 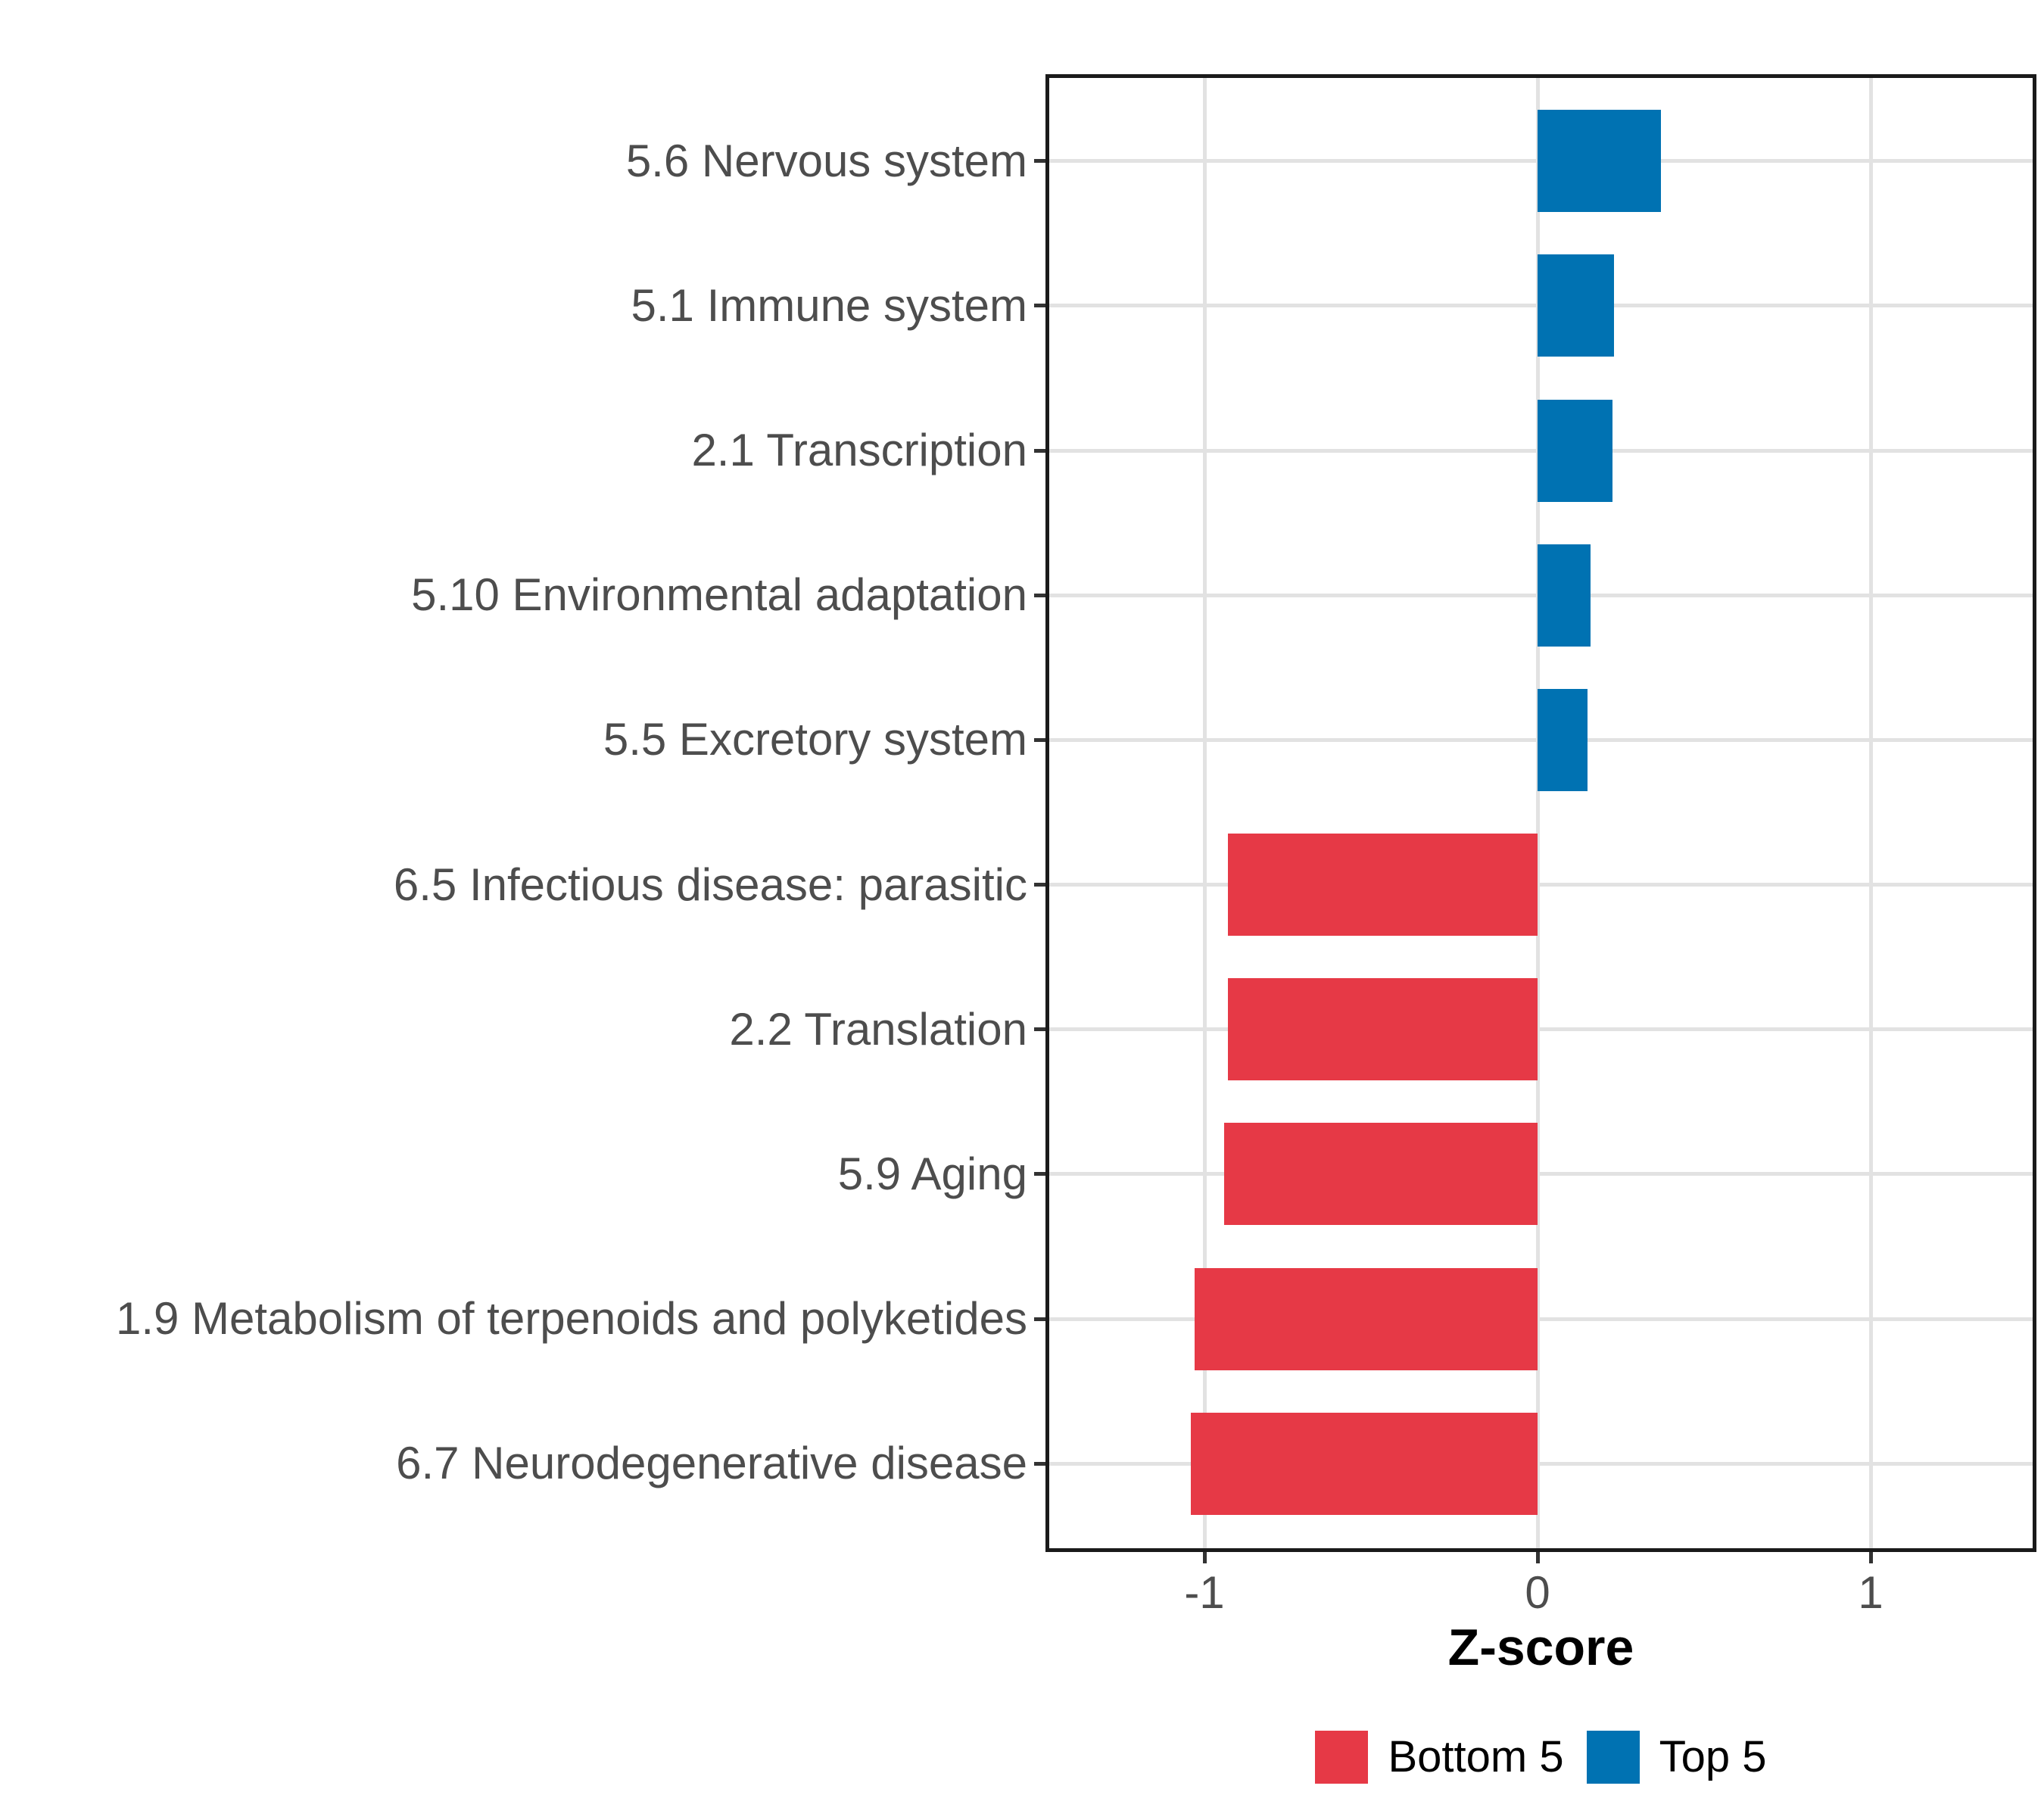 I want to click on category-label: 5.6 Nervous system, so click(x=826, y=160).